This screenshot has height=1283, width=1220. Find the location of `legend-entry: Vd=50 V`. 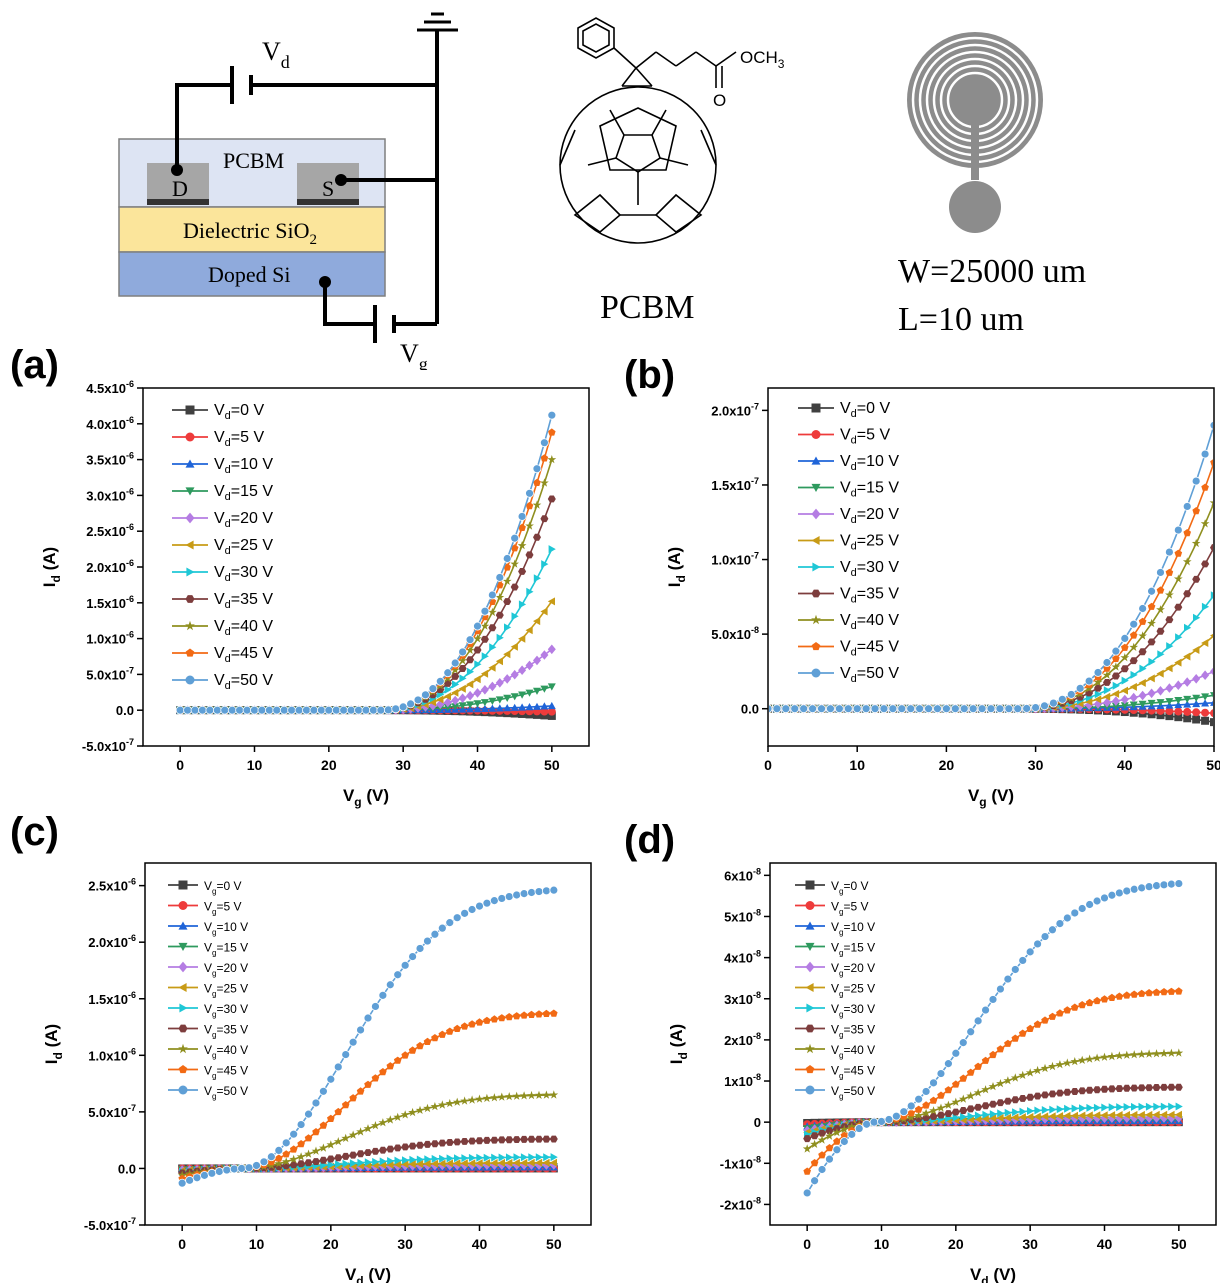

legend-entry: Vd=50 V is located at coordinates (848, 675).